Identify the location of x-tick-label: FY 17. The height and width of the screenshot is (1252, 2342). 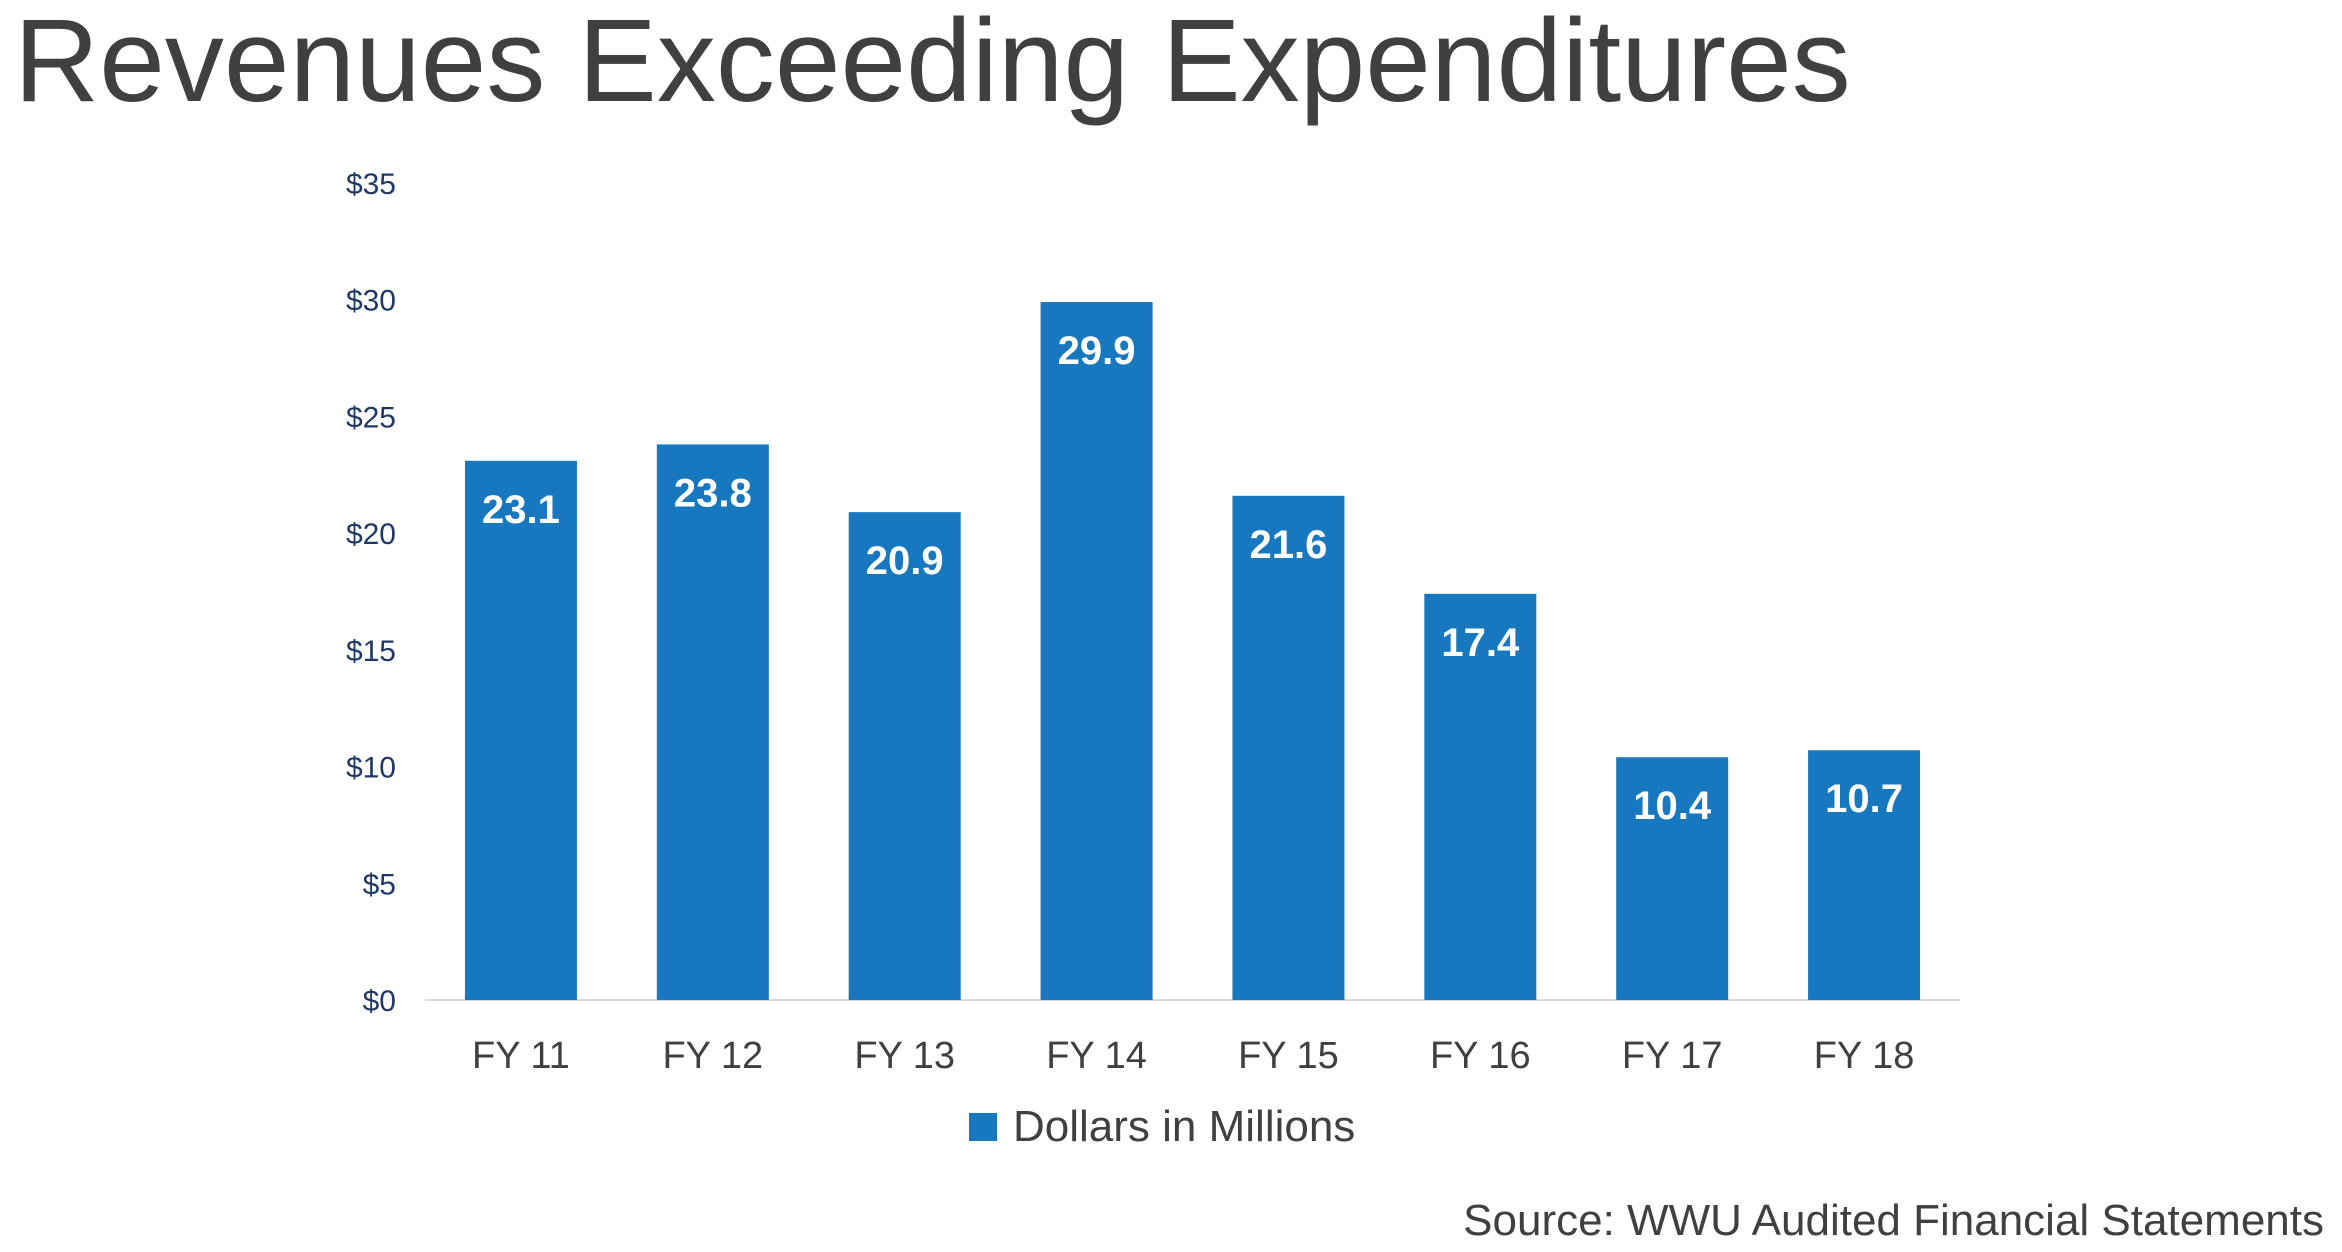
(1672, 1056).